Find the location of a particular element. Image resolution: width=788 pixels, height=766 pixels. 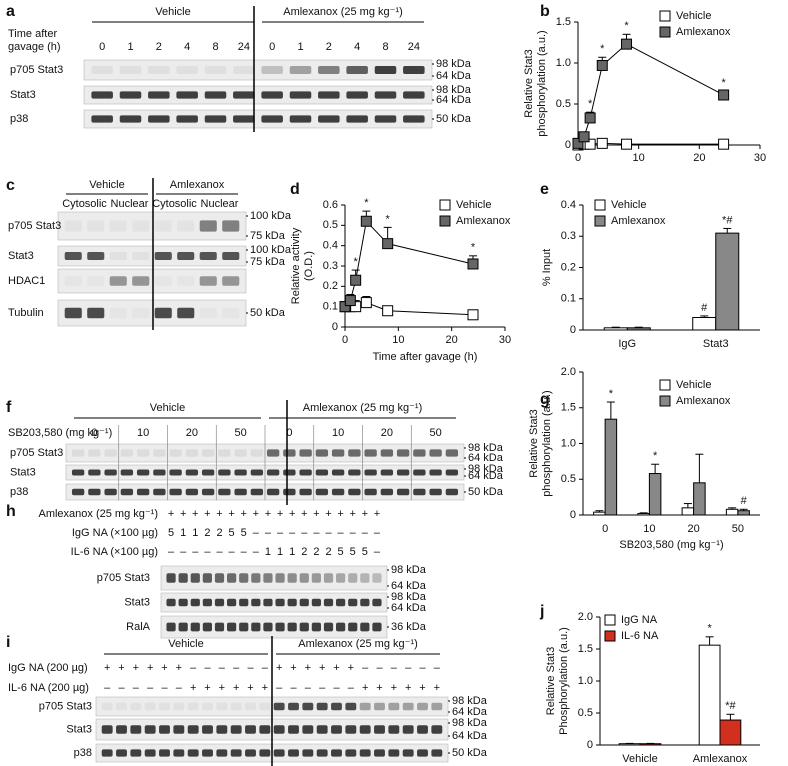

significance: # is located at coordinates (744, 501).